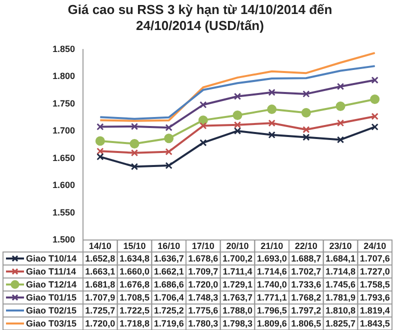  Describe the element at coordinates (203, 258) in the screenshot. I see `data-label: 1.678,6` at that location.